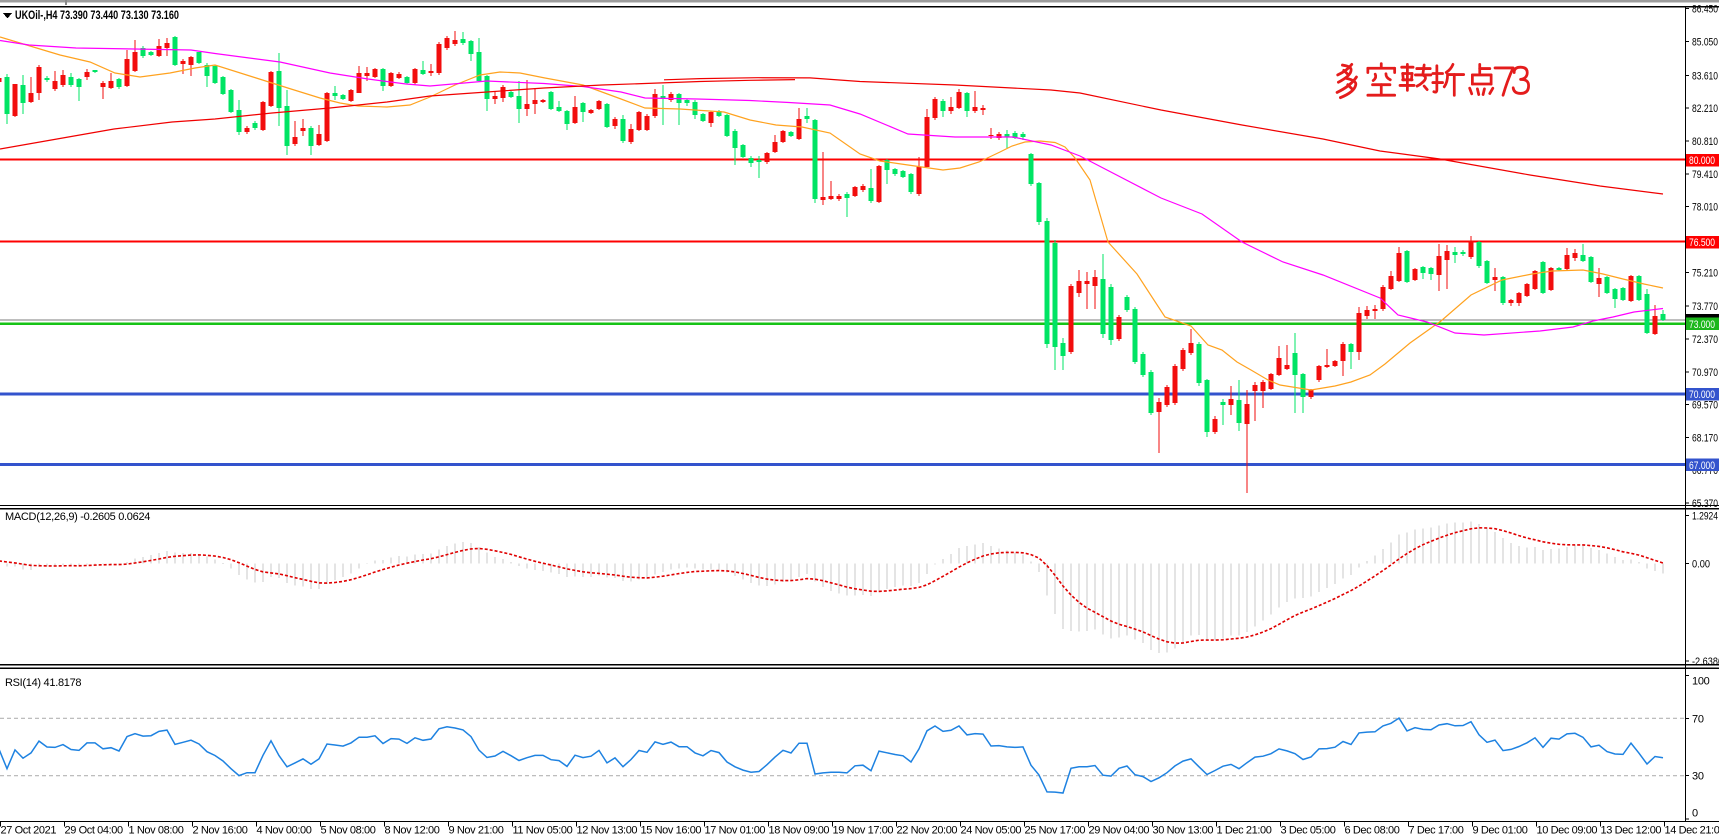  What do you see at coordinates (1705, 175) in the screenshot?
I see `svg-text: 79.410` at bounding box center [1705, 175].